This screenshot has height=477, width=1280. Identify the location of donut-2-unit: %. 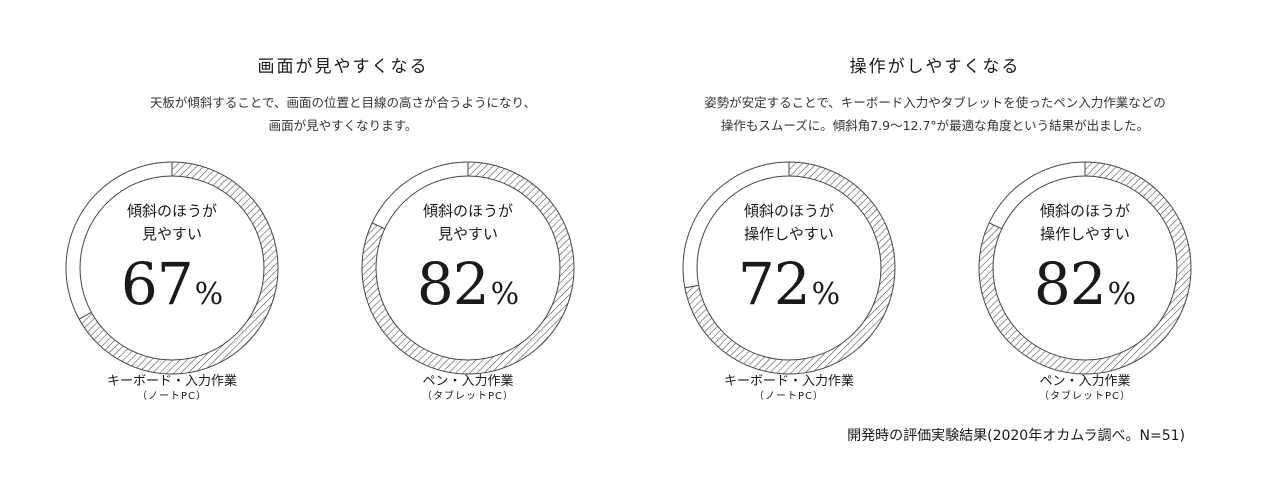
(505, 294).